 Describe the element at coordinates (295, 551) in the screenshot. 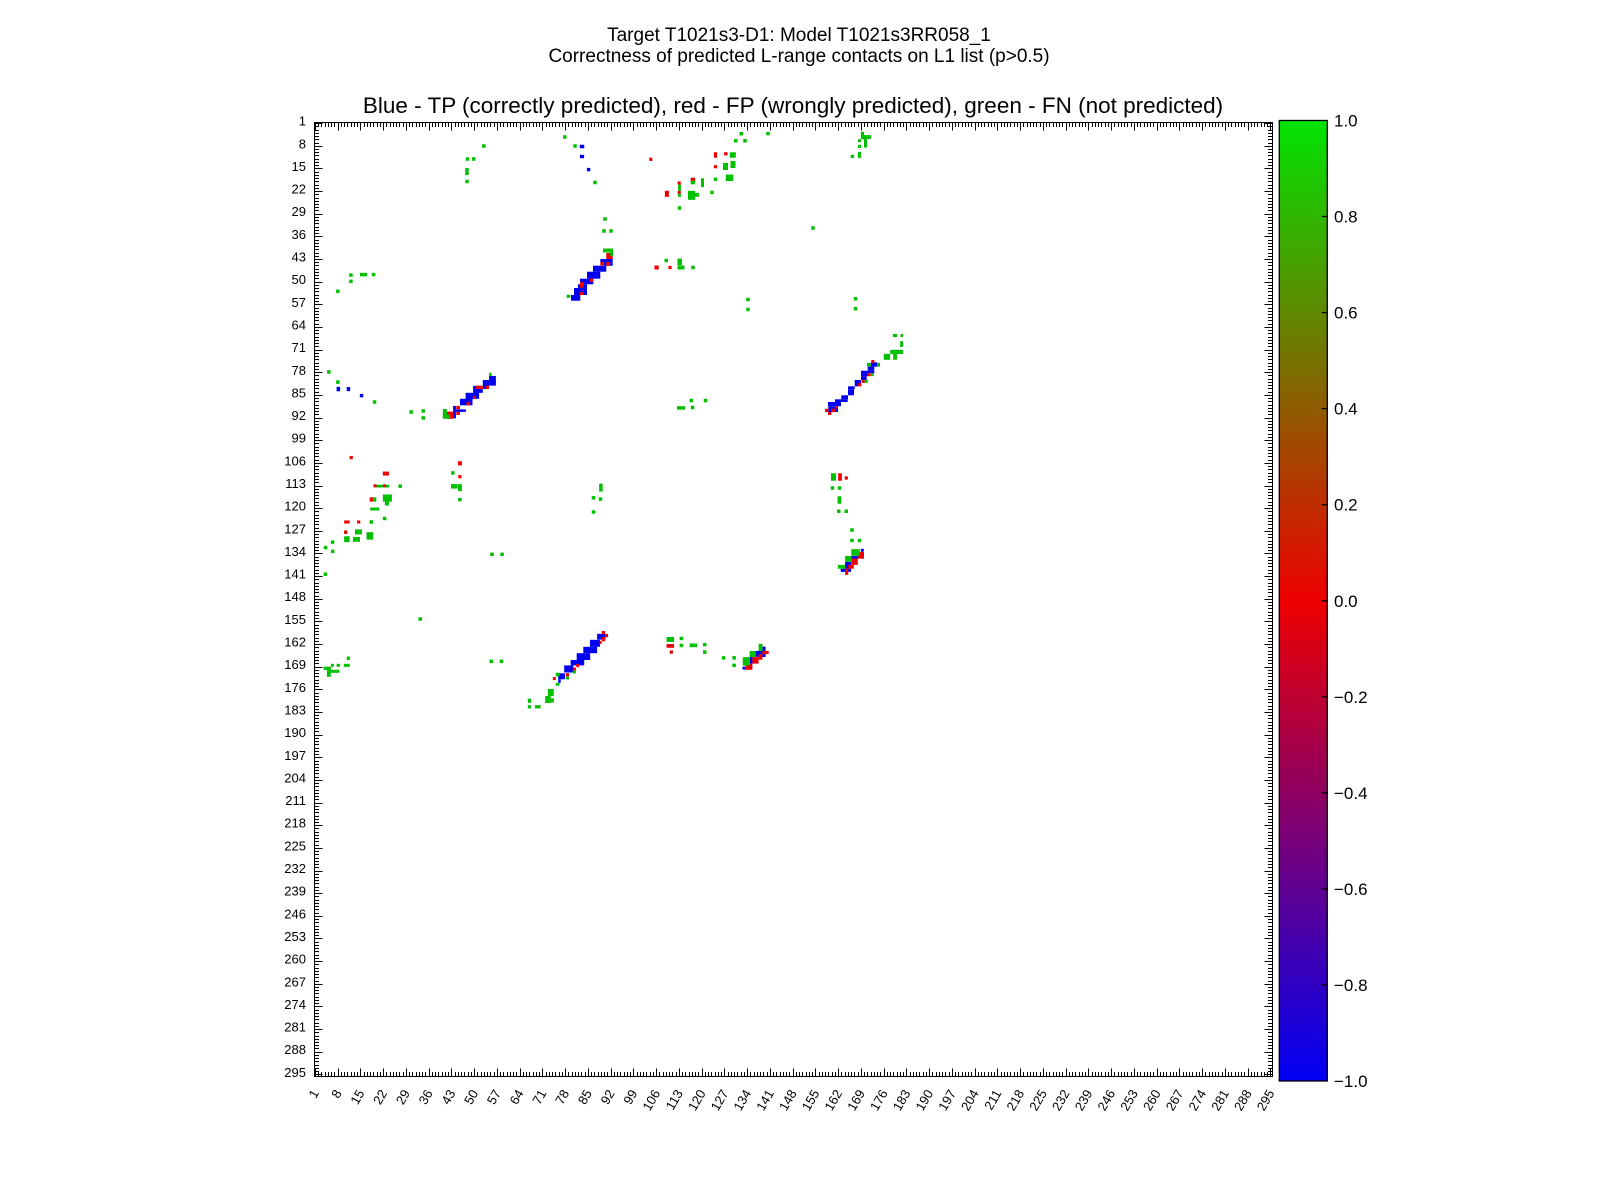

I see `svg-text: 134` at that location.